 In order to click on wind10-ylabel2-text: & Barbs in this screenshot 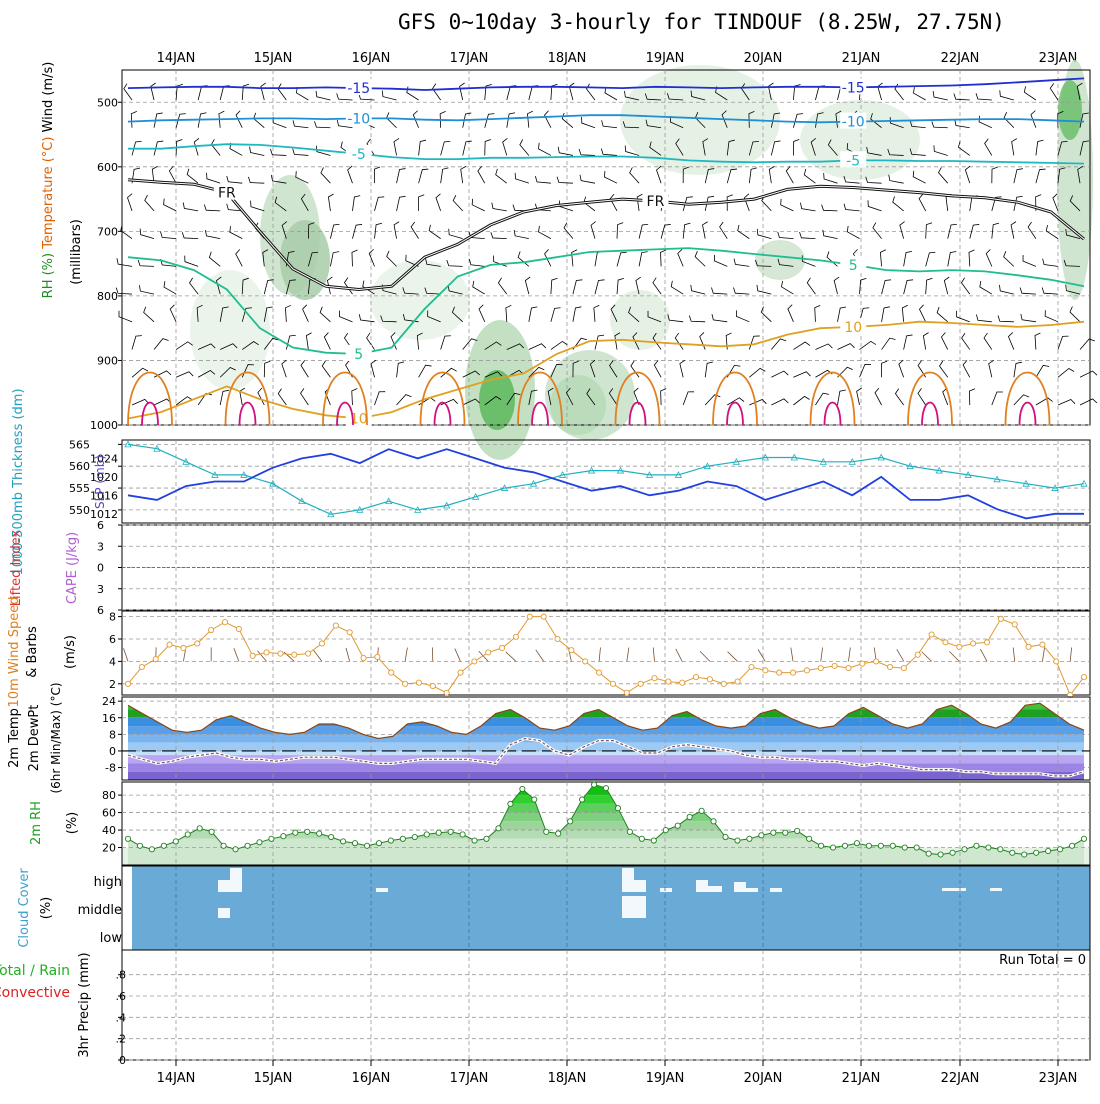, I will do `click(32, 652)`.